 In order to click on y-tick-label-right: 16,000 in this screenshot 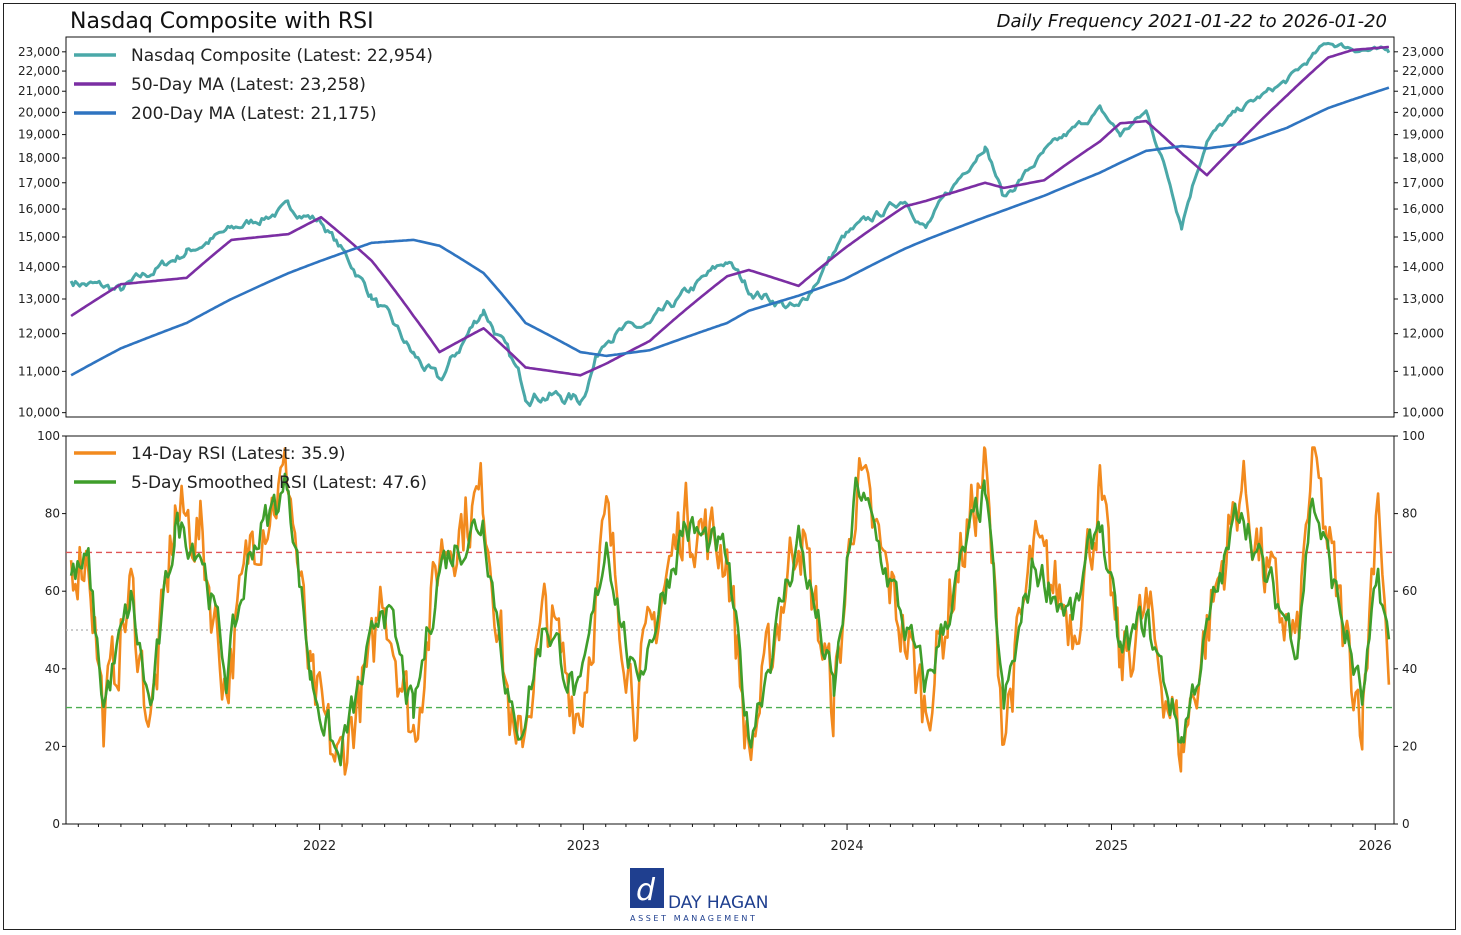, I will do `click(1423, 209)`.